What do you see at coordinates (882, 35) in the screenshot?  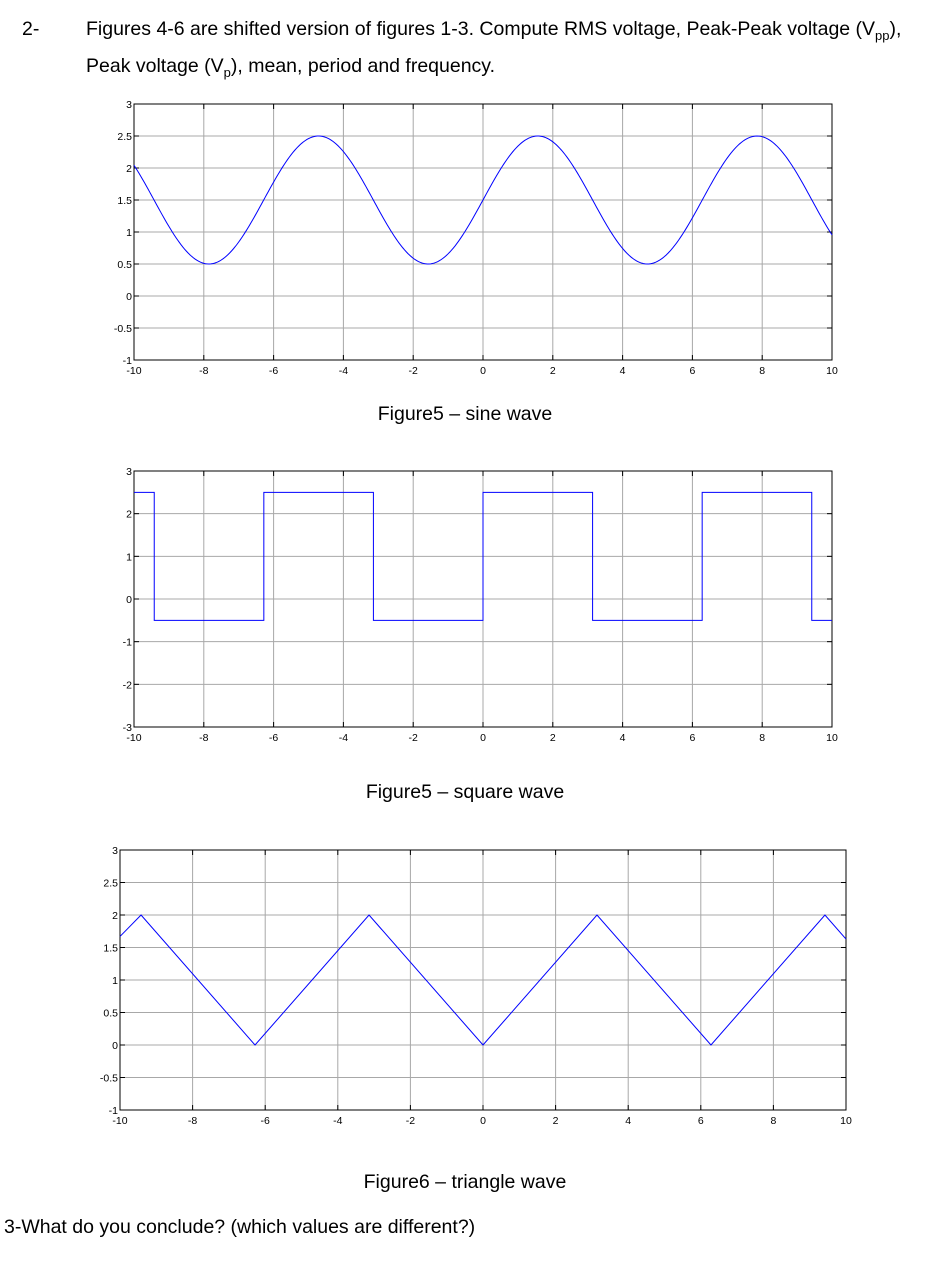 I see `question-2-line1-sub: pp` at bounding box center [882, 35].